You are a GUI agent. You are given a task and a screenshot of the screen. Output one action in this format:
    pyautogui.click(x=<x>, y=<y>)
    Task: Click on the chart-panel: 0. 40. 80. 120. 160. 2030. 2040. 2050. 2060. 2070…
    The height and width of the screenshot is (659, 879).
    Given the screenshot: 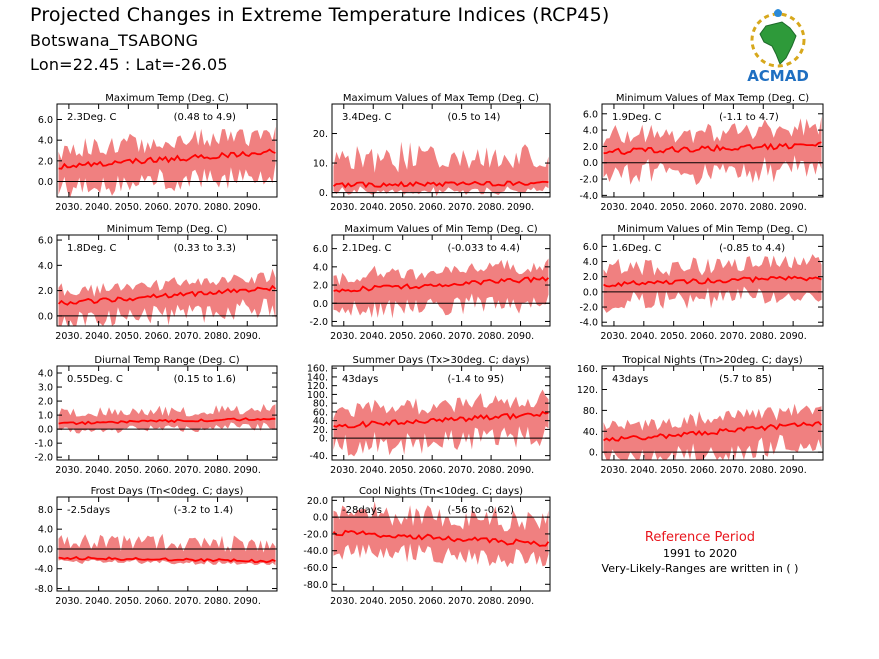 What is the action you would take?
    pyautogui.click(x=700, y=415)
    